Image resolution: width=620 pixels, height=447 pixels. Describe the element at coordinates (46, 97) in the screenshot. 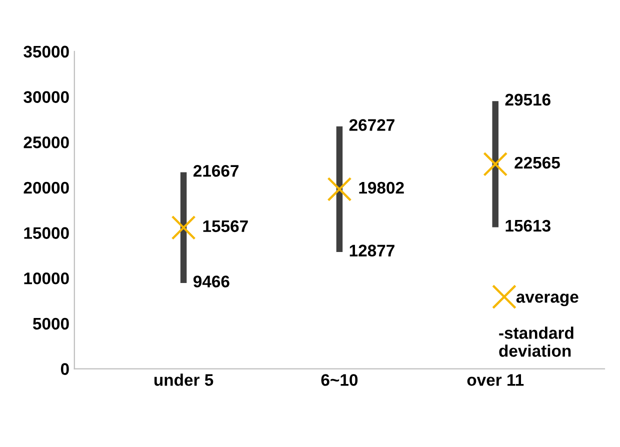

I see `y-tick-label: 30000` at that location.